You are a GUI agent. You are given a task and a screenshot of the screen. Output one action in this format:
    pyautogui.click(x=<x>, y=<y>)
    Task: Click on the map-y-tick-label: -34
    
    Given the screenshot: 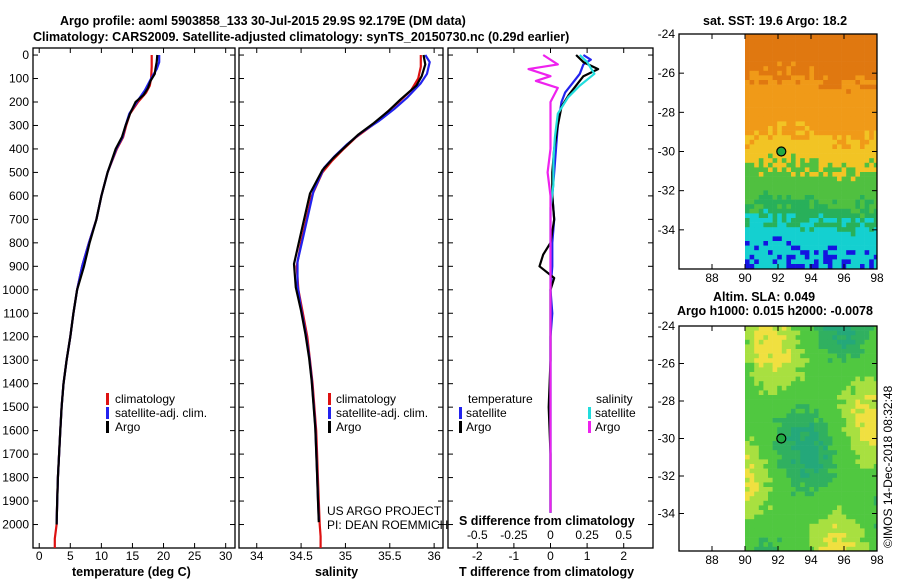 What is the action you would take?
    pyautogui.click(x=667, y=230)
    